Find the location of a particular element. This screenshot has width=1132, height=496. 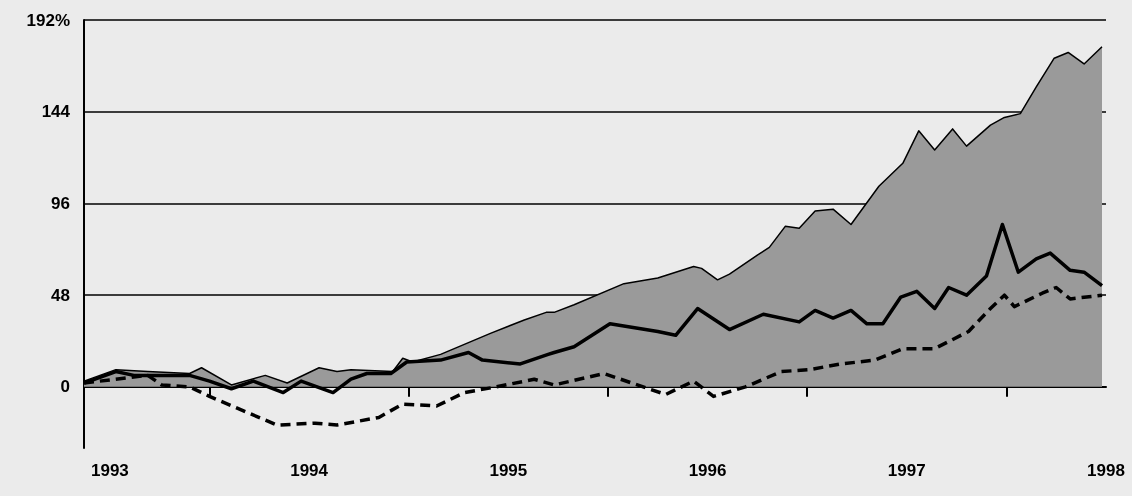

x-tick-label: 1995 is located at coordinates (508, 470).